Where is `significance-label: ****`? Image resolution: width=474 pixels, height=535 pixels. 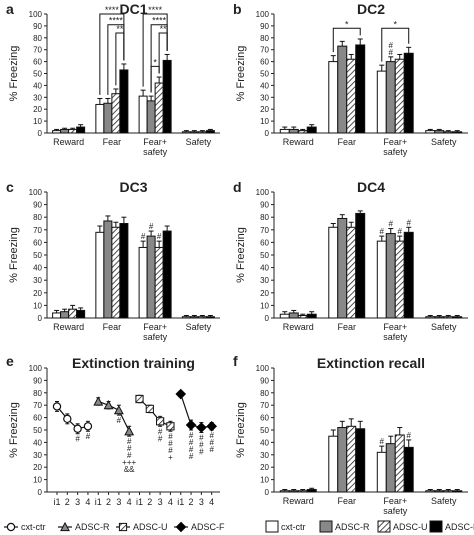 significance-label: **** is located at coordinates (116, 21).